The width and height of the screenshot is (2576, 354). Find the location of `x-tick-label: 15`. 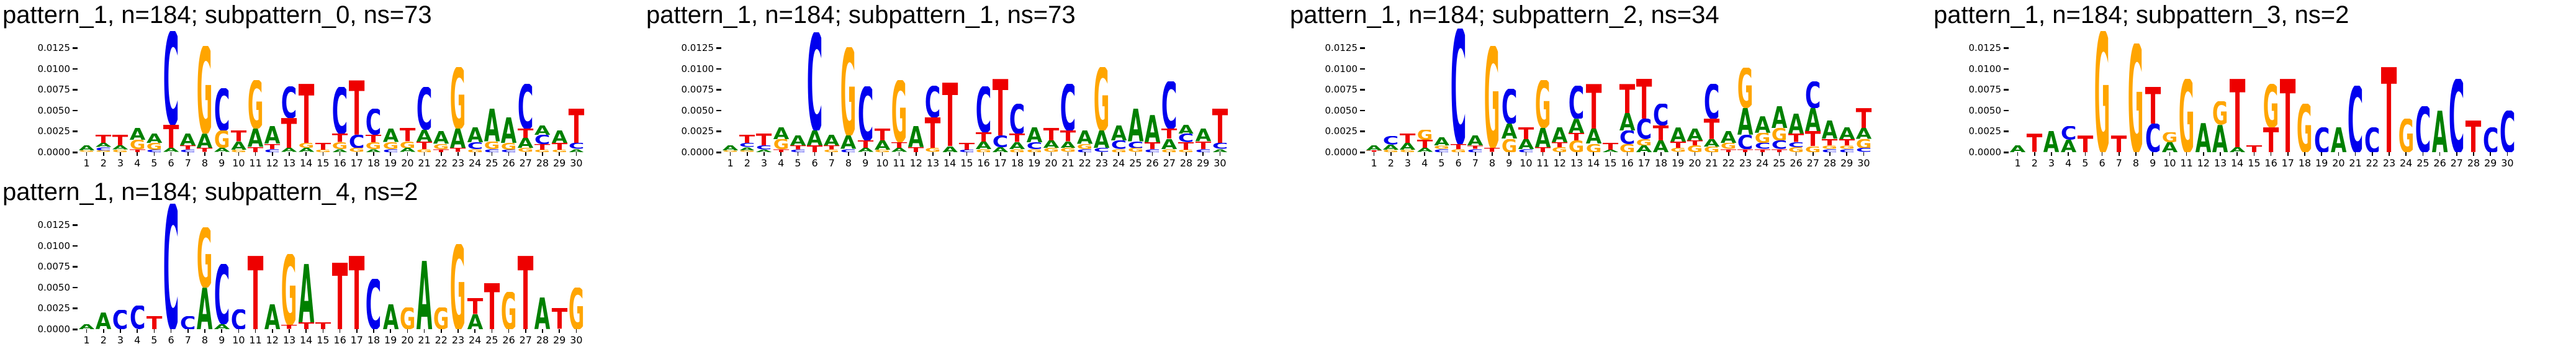

x-tick-label: 15 is located at coordinates (1610, 163).